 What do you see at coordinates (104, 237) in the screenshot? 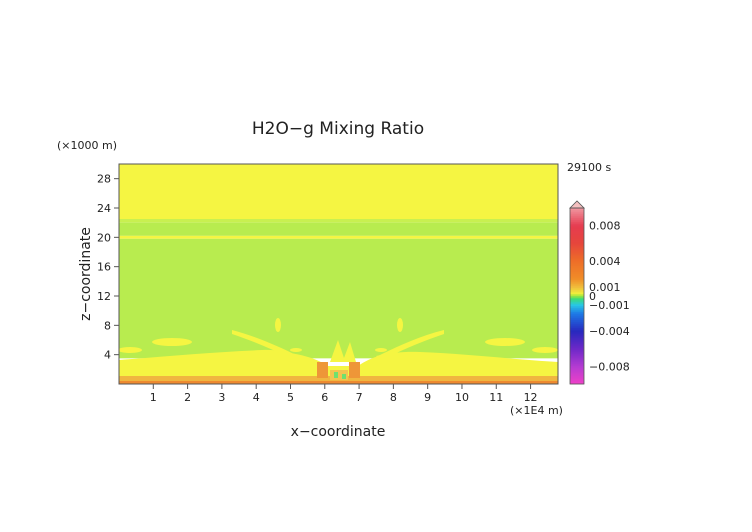
I see `y-tick-label: 20` at bounding box center [104, 237].